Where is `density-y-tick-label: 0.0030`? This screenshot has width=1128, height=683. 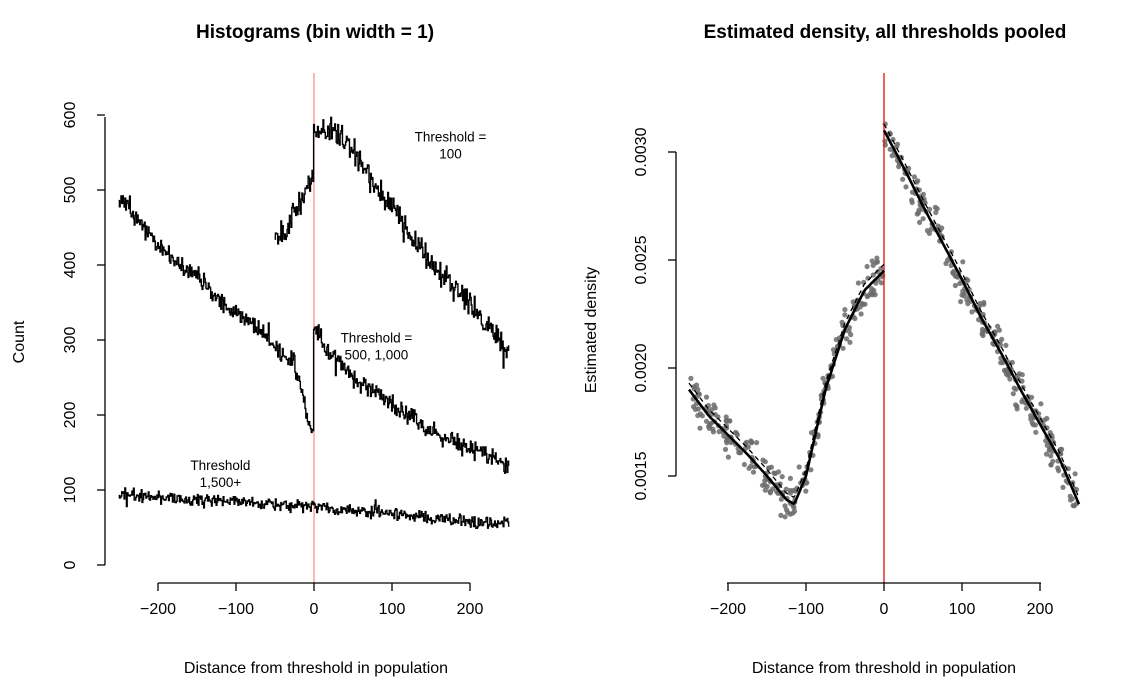
density-y-tick-label: 0.0030 is located at coordinates (641, 151).